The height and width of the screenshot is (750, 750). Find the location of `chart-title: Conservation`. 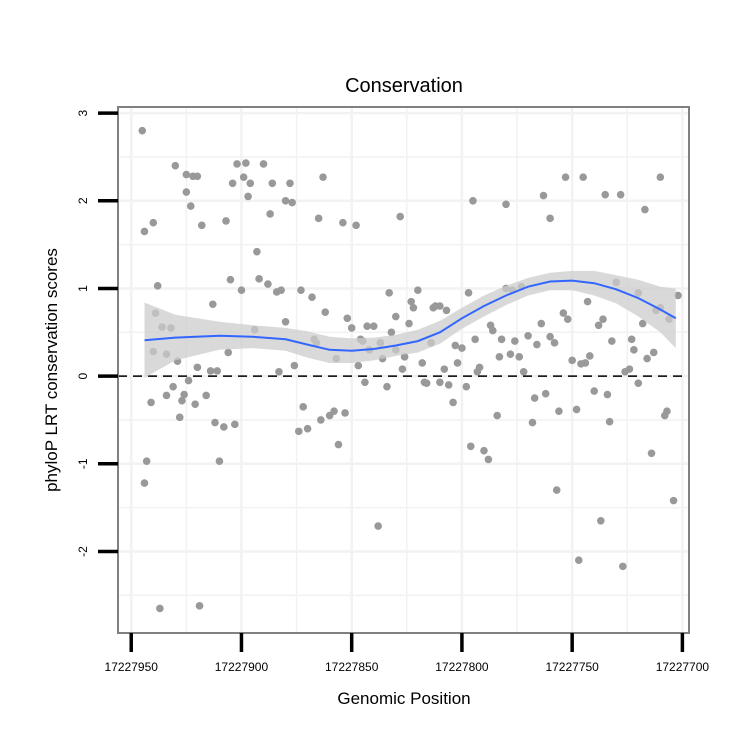

chart-title: Conservation is located at coordinates (404, 86).